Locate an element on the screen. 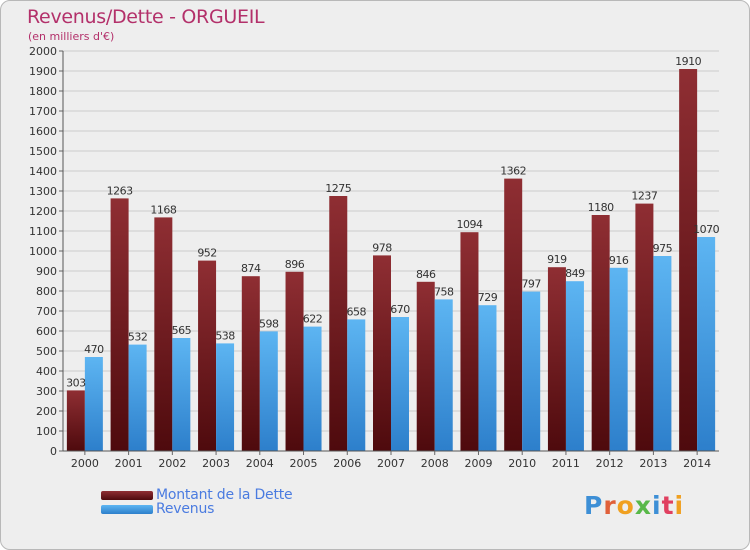  data-label-revenus: 670 is located at coordinates (400, 309).